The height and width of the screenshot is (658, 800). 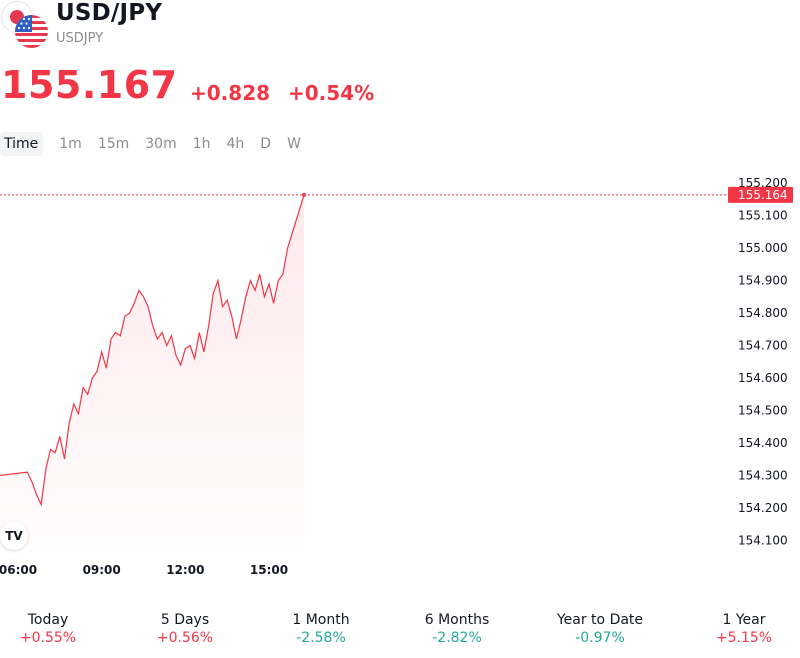 I want to click on y-tick-label: 154.300, so click(x=763, y=475).